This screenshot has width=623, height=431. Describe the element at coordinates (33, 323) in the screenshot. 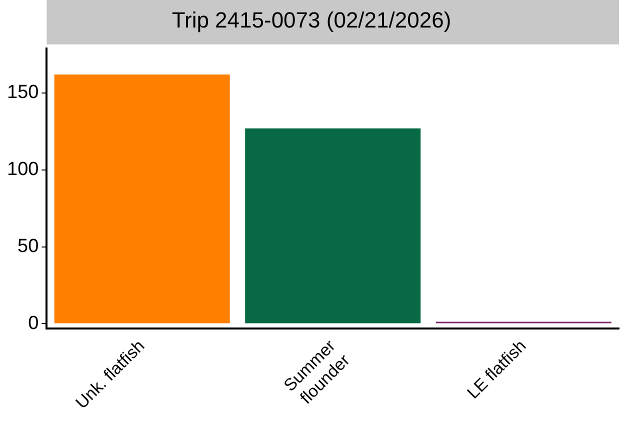

I see `y-tick-label: 0` at that location.